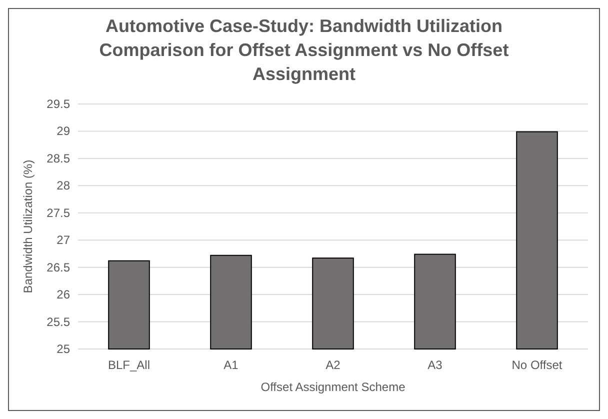  What do you see at coordinates (63, 131) in the screenshot?
I see `y-tick-label: 29` at bounding box center [63, 131].